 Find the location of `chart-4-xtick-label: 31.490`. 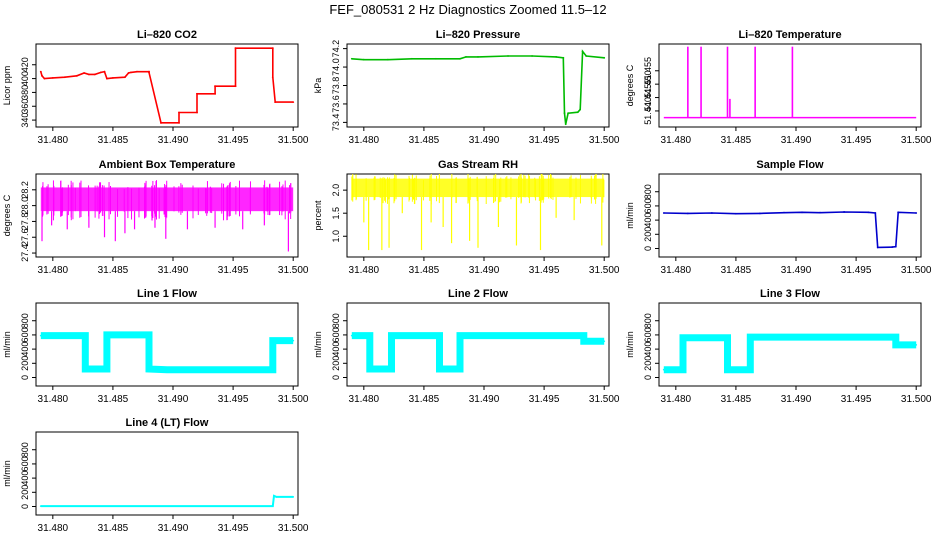

chart-4-xtick-label: 31.490 is located at coordinates (173, 270).